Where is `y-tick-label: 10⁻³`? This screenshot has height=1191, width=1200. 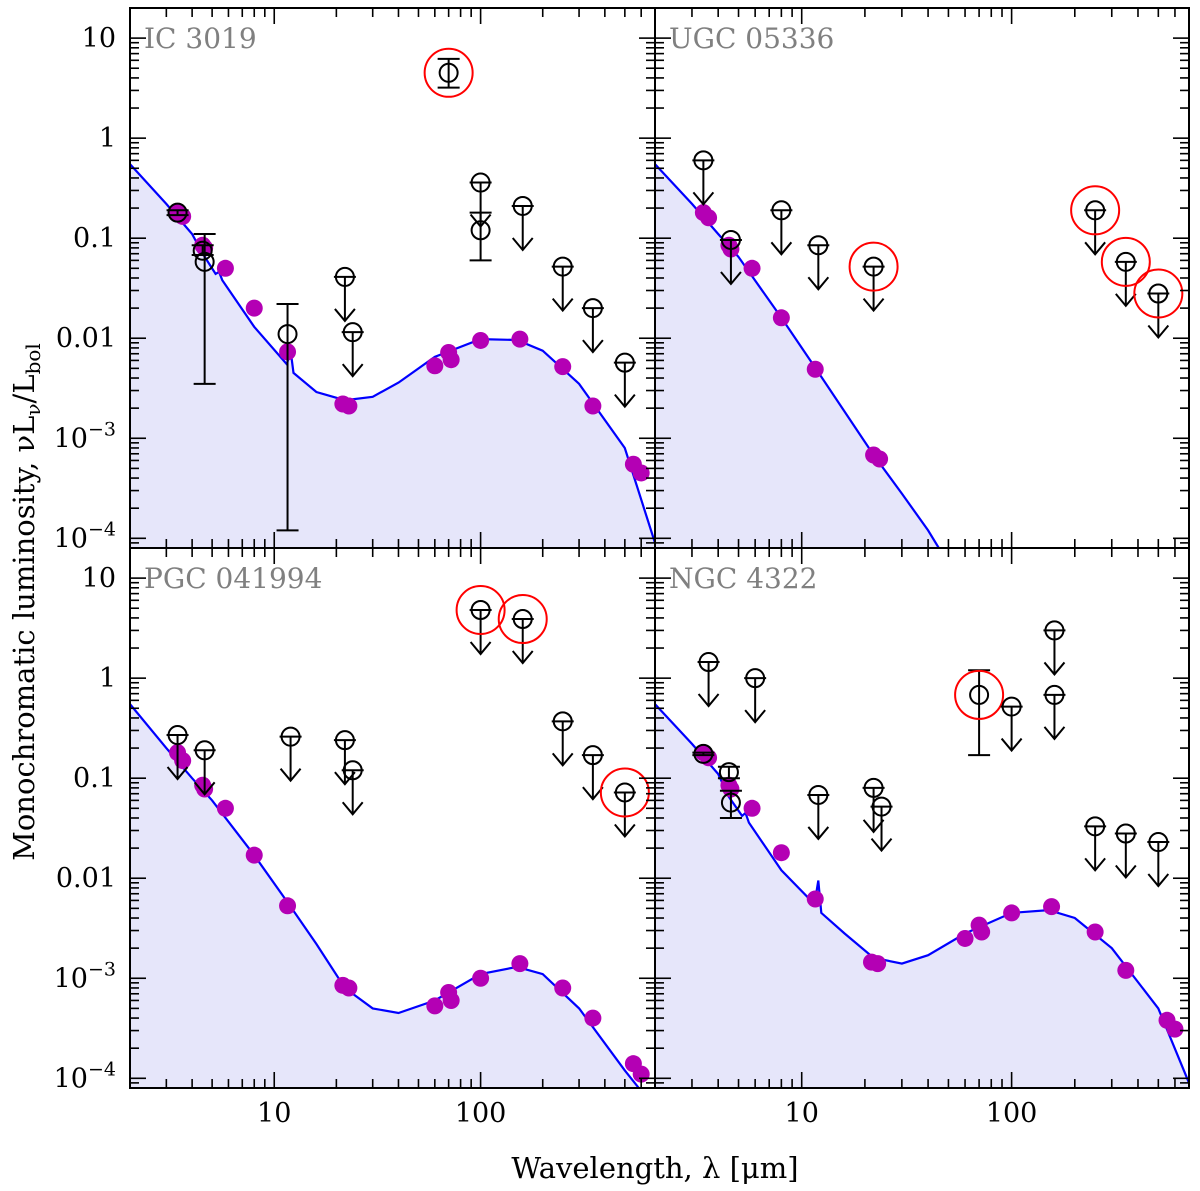 y-tick-label: 10⁻³ is located at coordinates (85, 976).